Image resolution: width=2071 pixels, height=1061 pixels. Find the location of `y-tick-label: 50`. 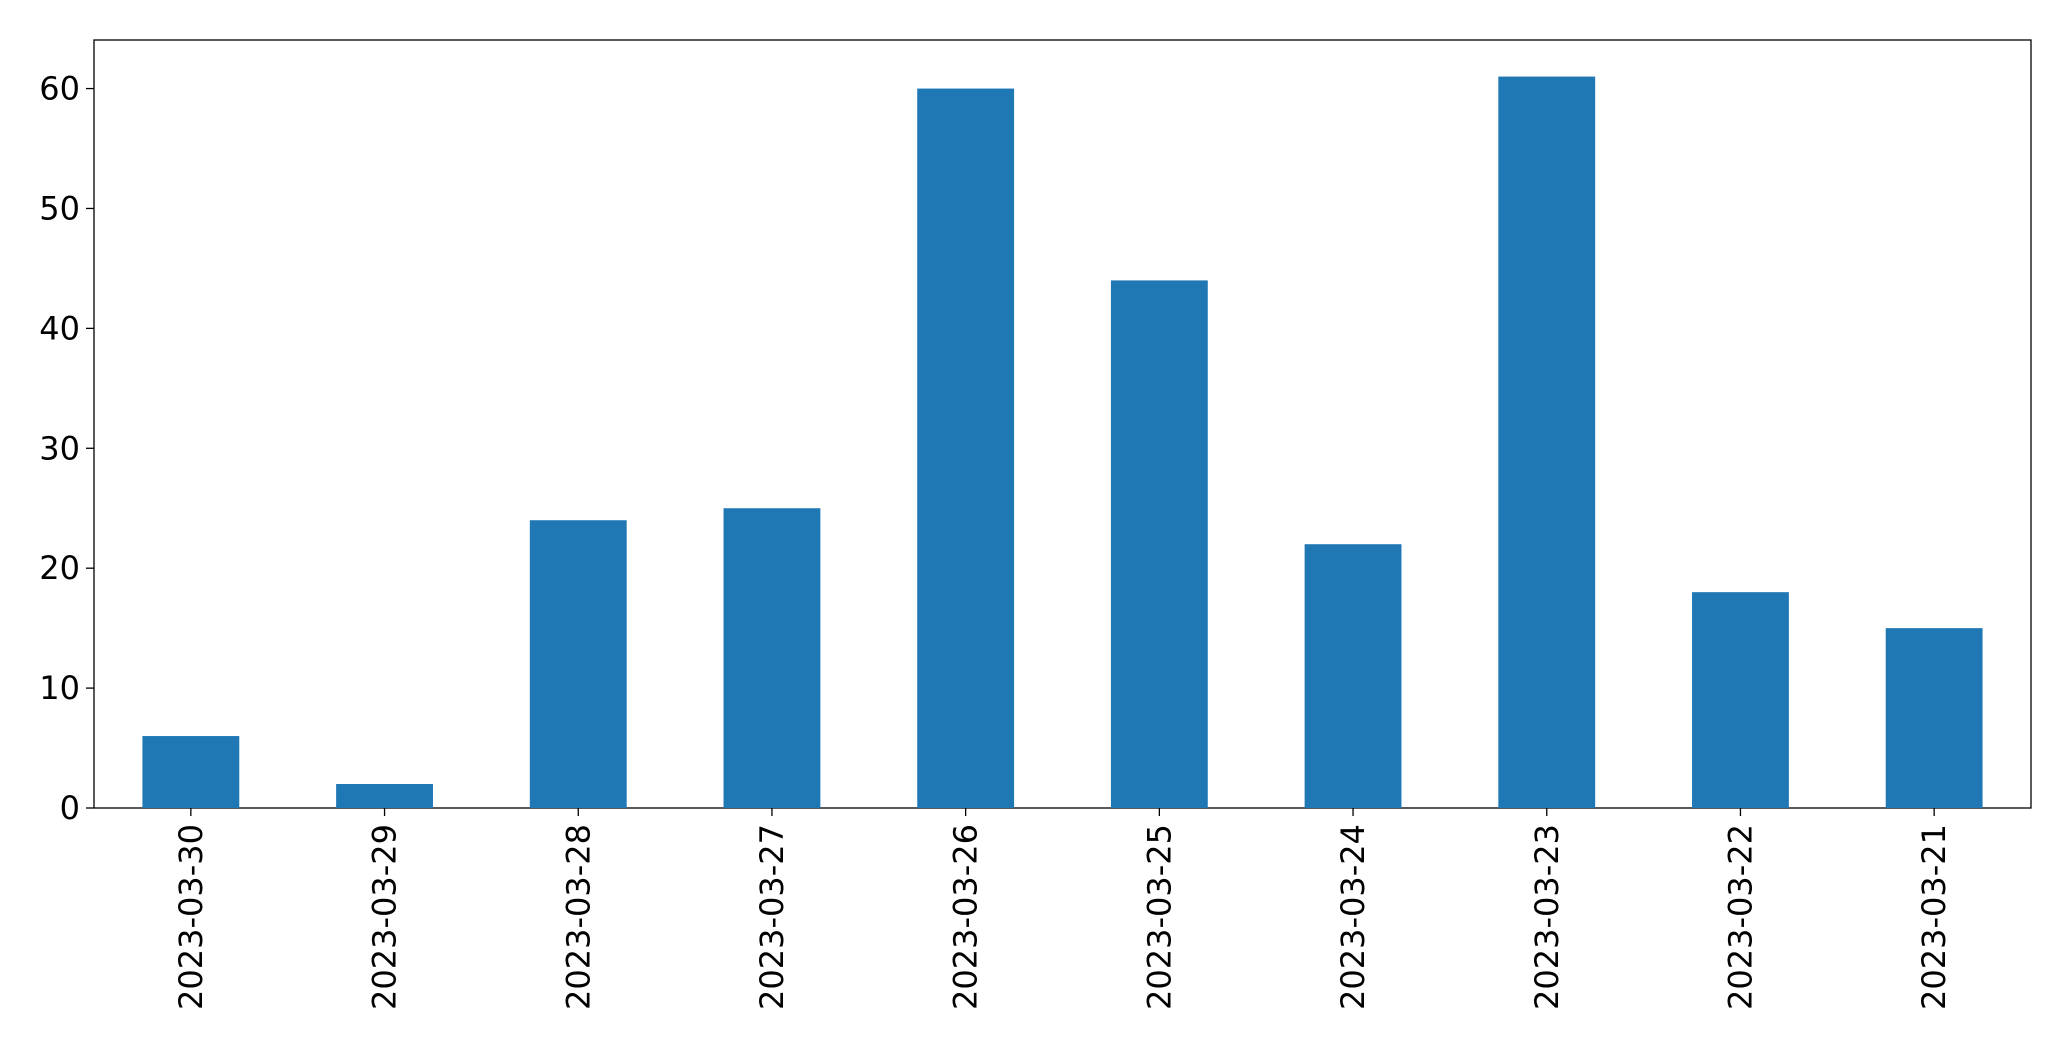

y-tick-label: 50 is located at coordinates (59, 208).